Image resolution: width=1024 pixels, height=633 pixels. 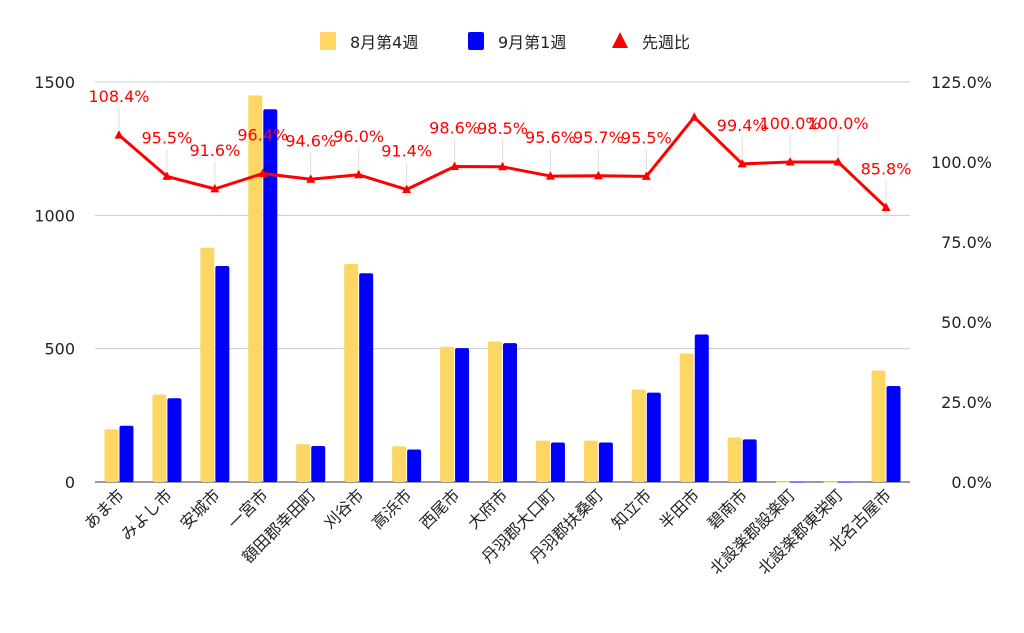 I want to click on ratio-line-series, so click(x=502, y=161).